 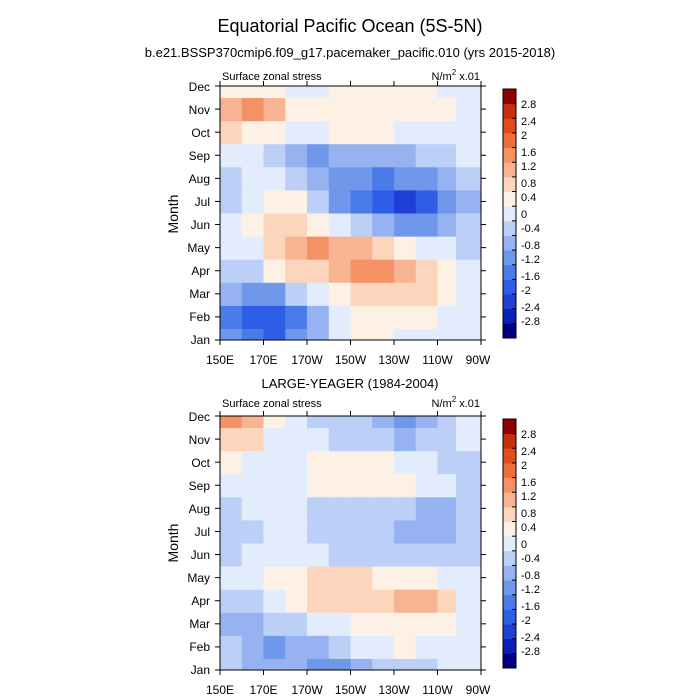 What do you see at coordinates (200, 340) in the screenshot?
I see `panel-1-y-tick-label: Jan` at bounding box center [200, 340].